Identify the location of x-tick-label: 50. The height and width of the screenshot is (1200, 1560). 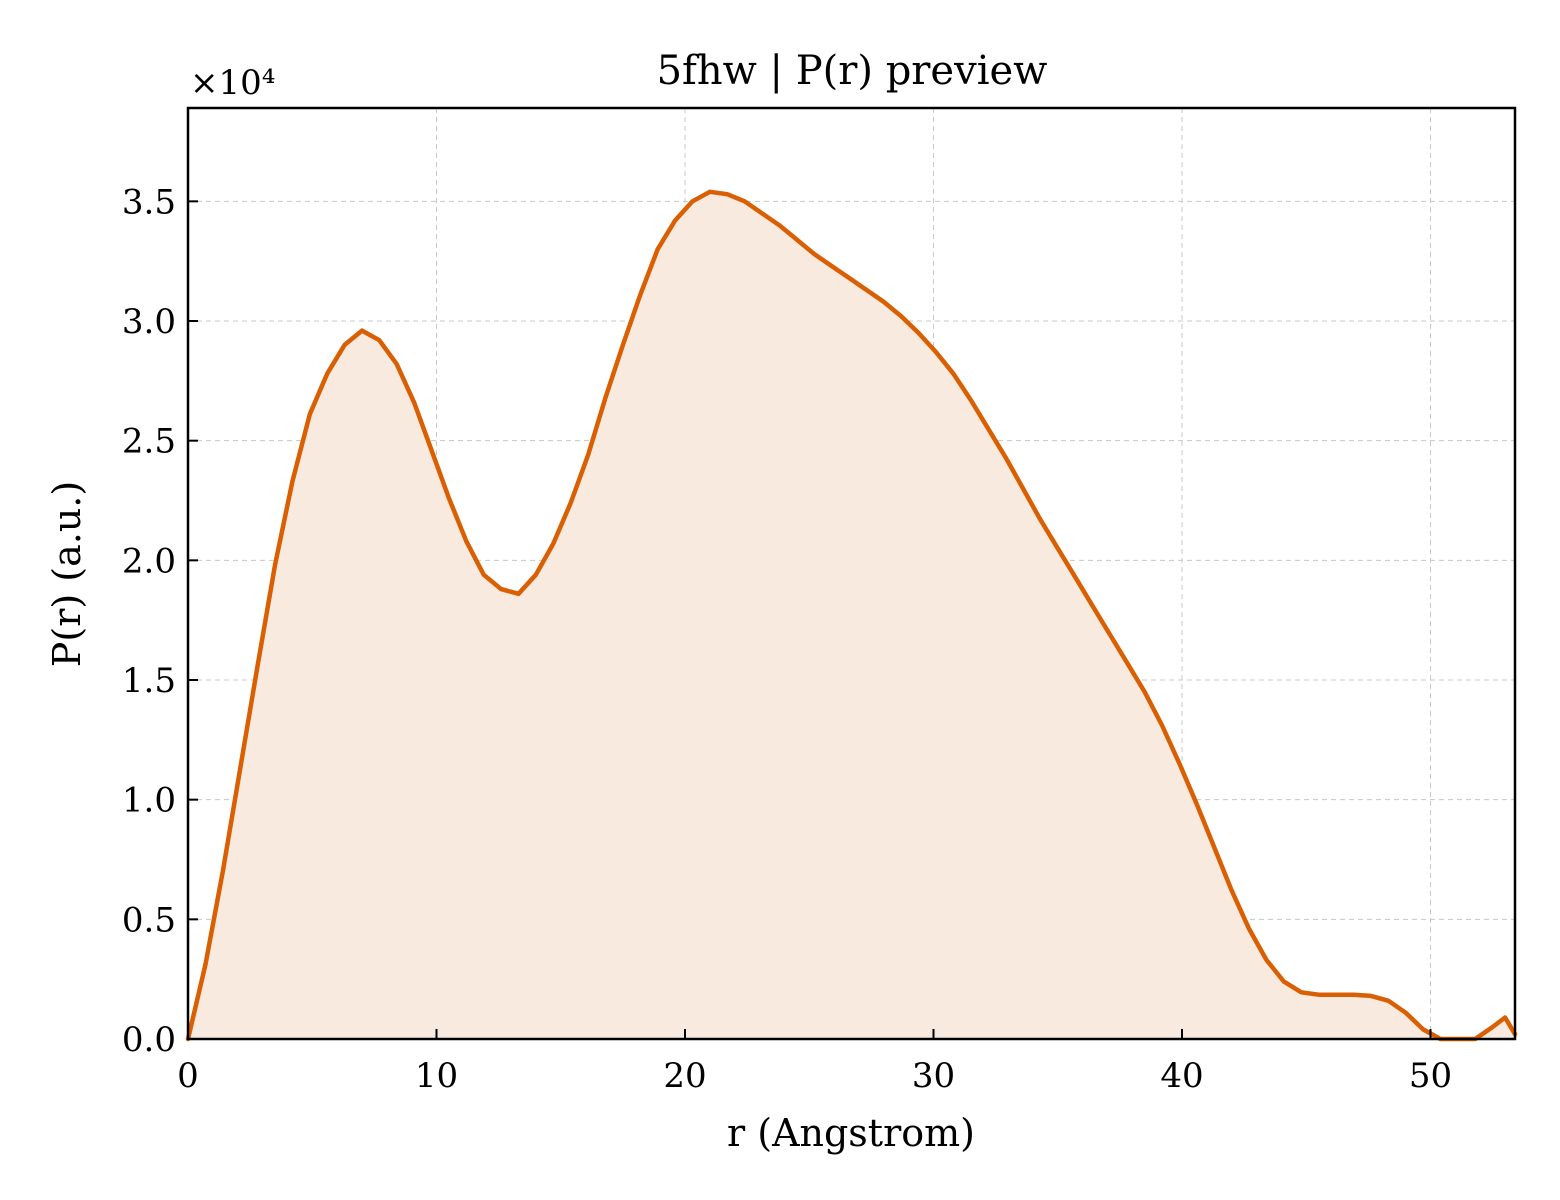
(1430, 1076).